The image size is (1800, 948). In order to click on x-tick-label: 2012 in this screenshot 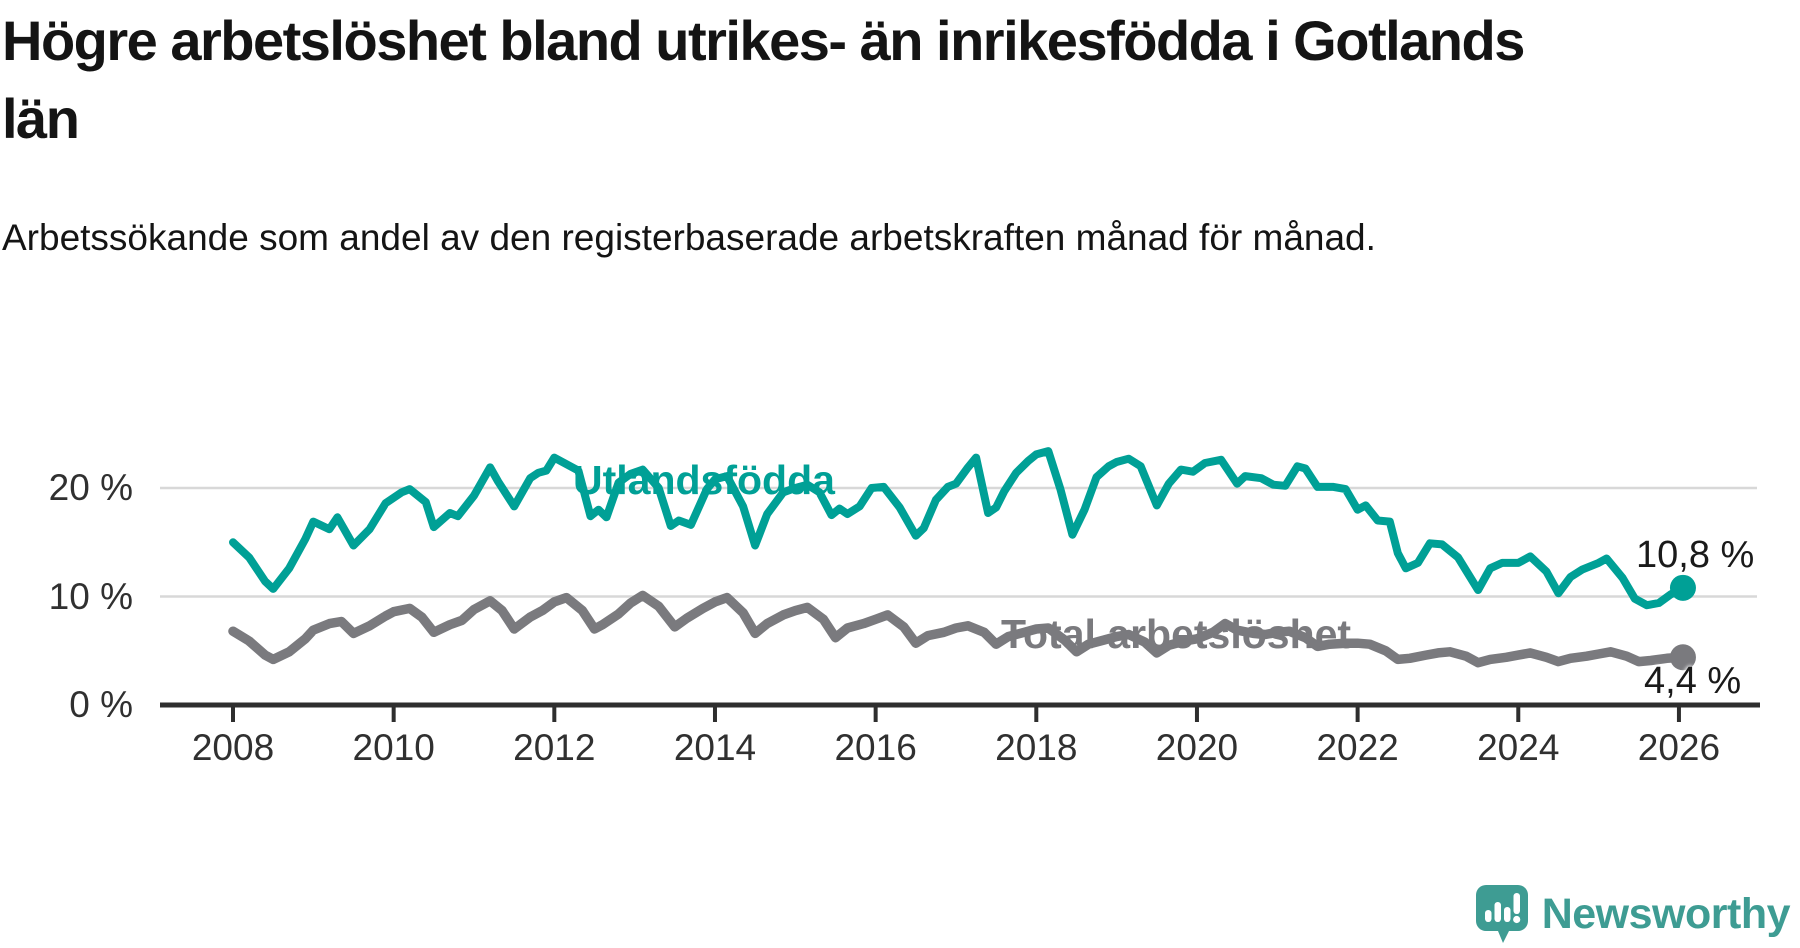, I will do `click(554, 747)`.